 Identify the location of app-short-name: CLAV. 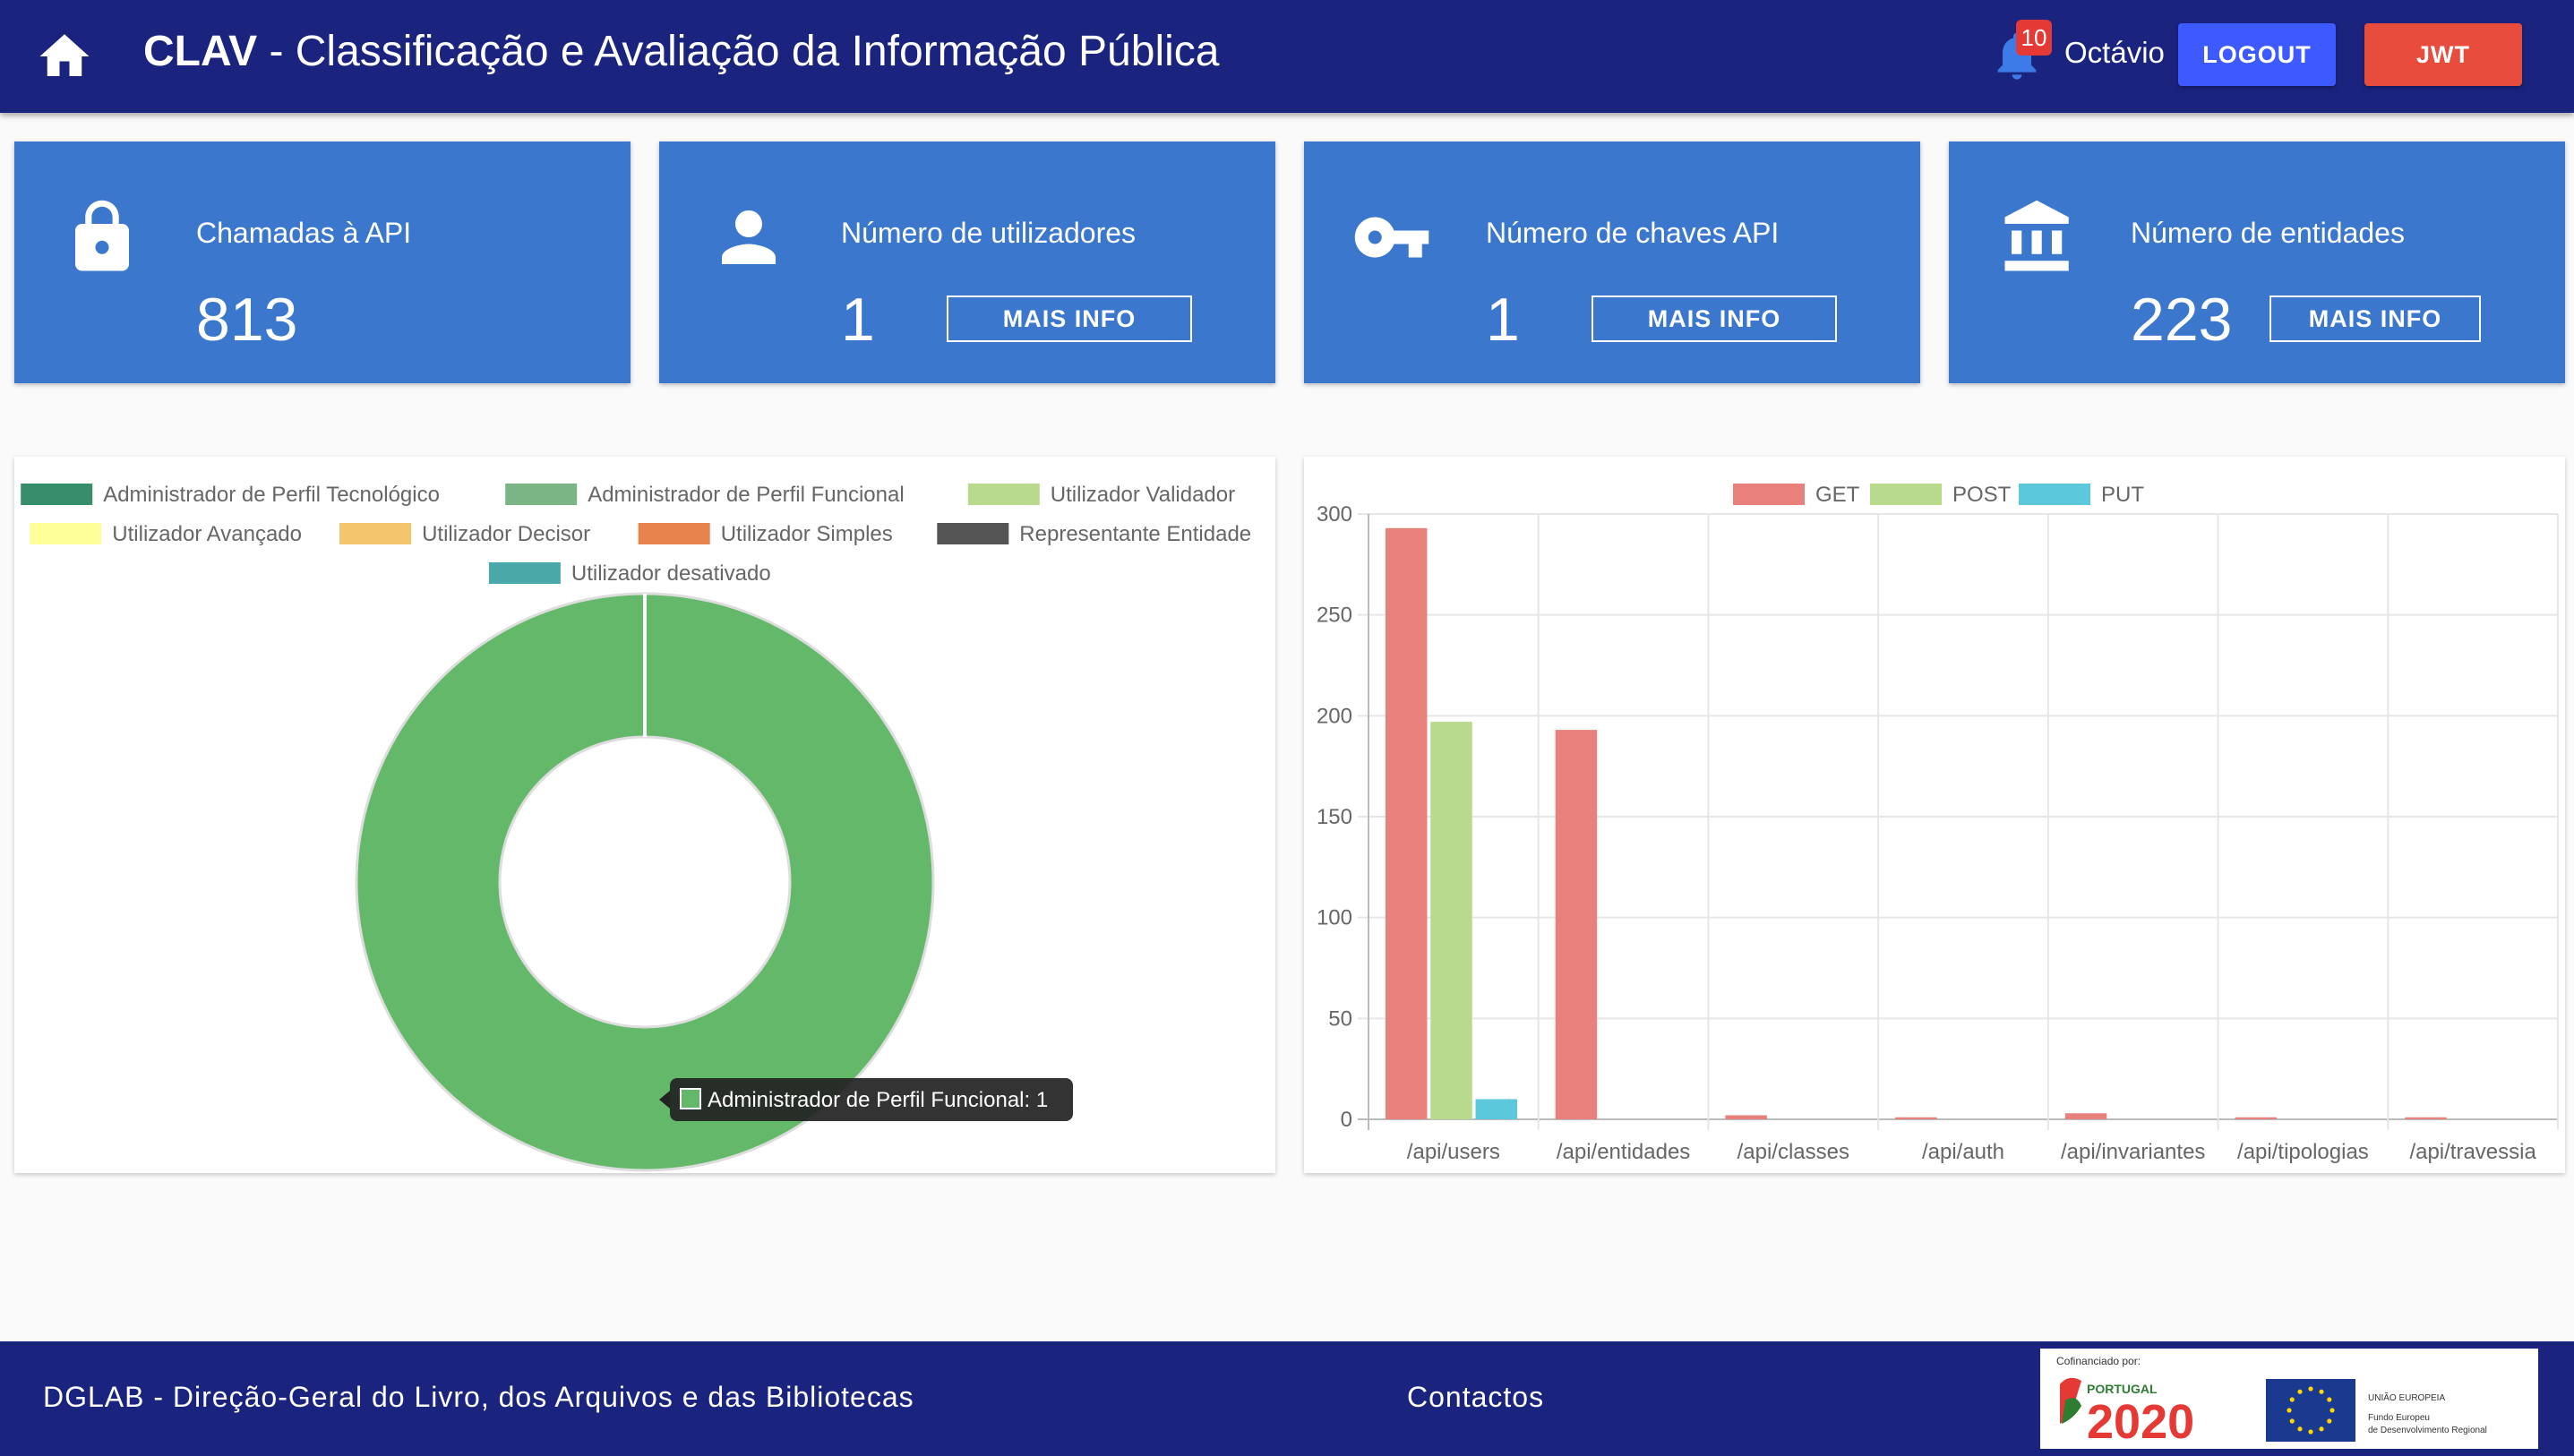
(200, 51).